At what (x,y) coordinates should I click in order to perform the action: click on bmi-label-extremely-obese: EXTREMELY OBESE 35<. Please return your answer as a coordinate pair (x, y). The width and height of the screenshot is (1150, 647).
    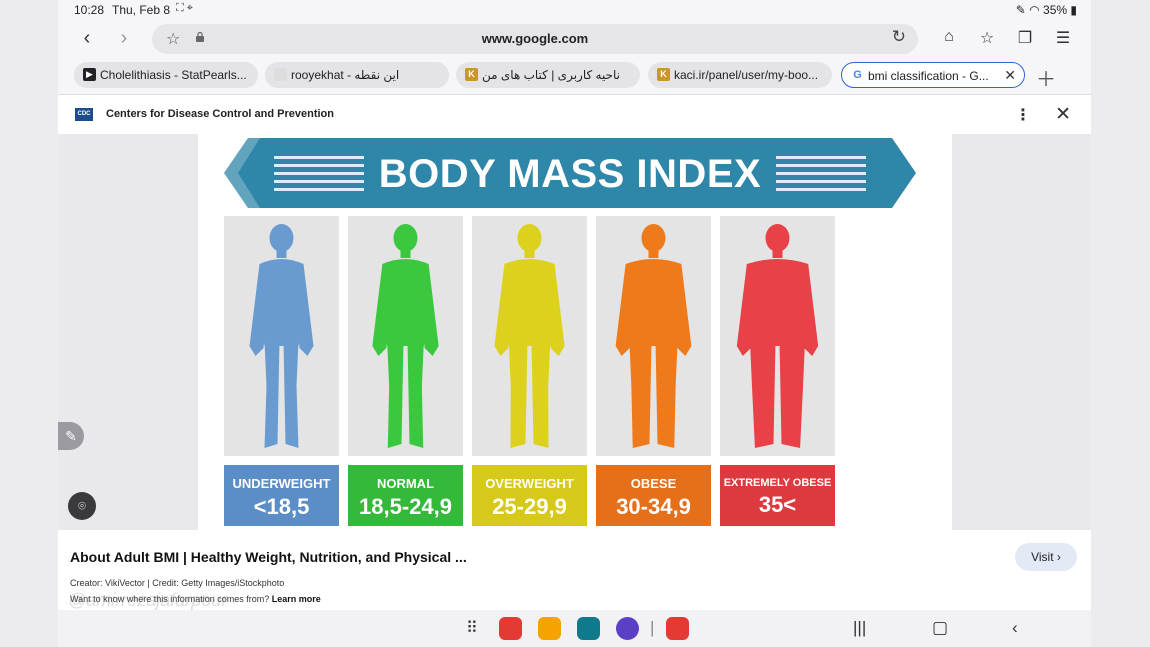
    Looking at the image, I should click on (777, 495).